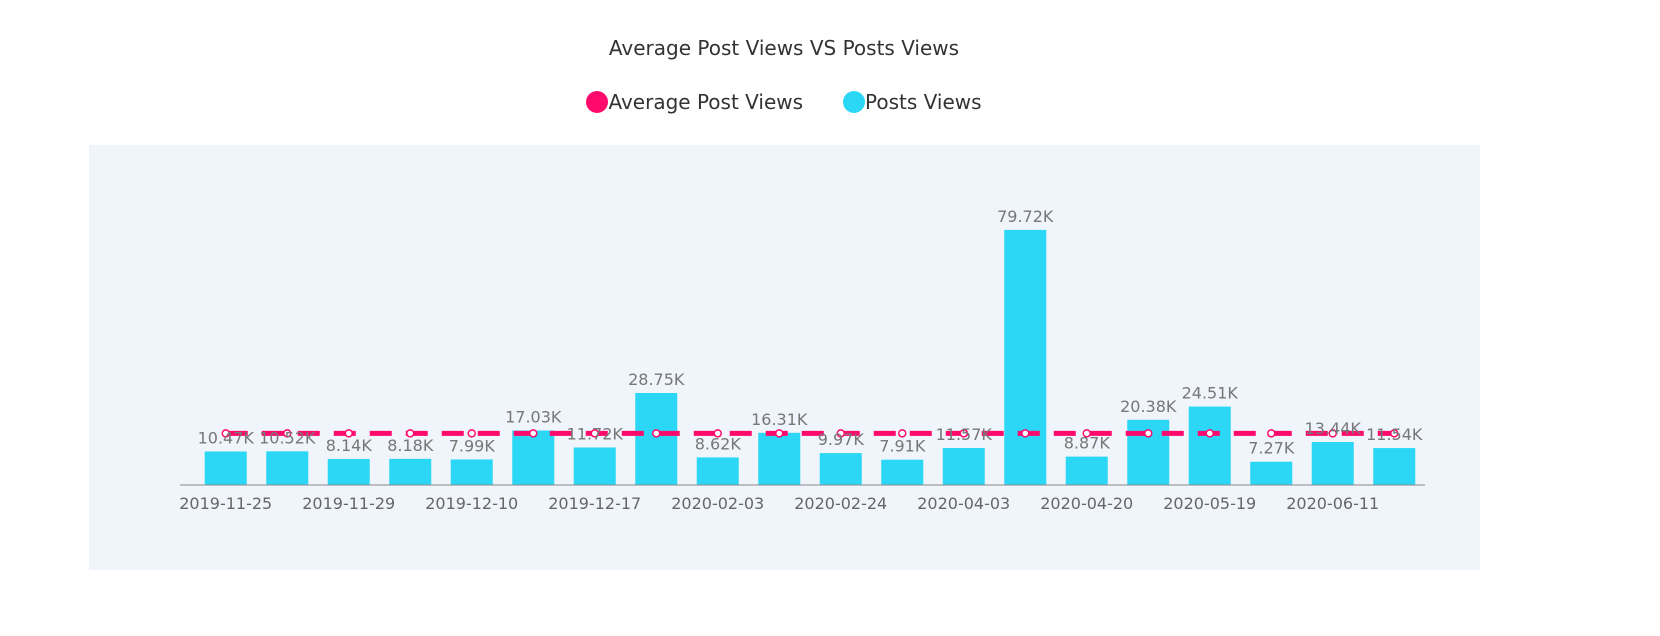 The image size is (1660, 636). I want to click on legend-item-posts: Posts Views, so click(912, 102).